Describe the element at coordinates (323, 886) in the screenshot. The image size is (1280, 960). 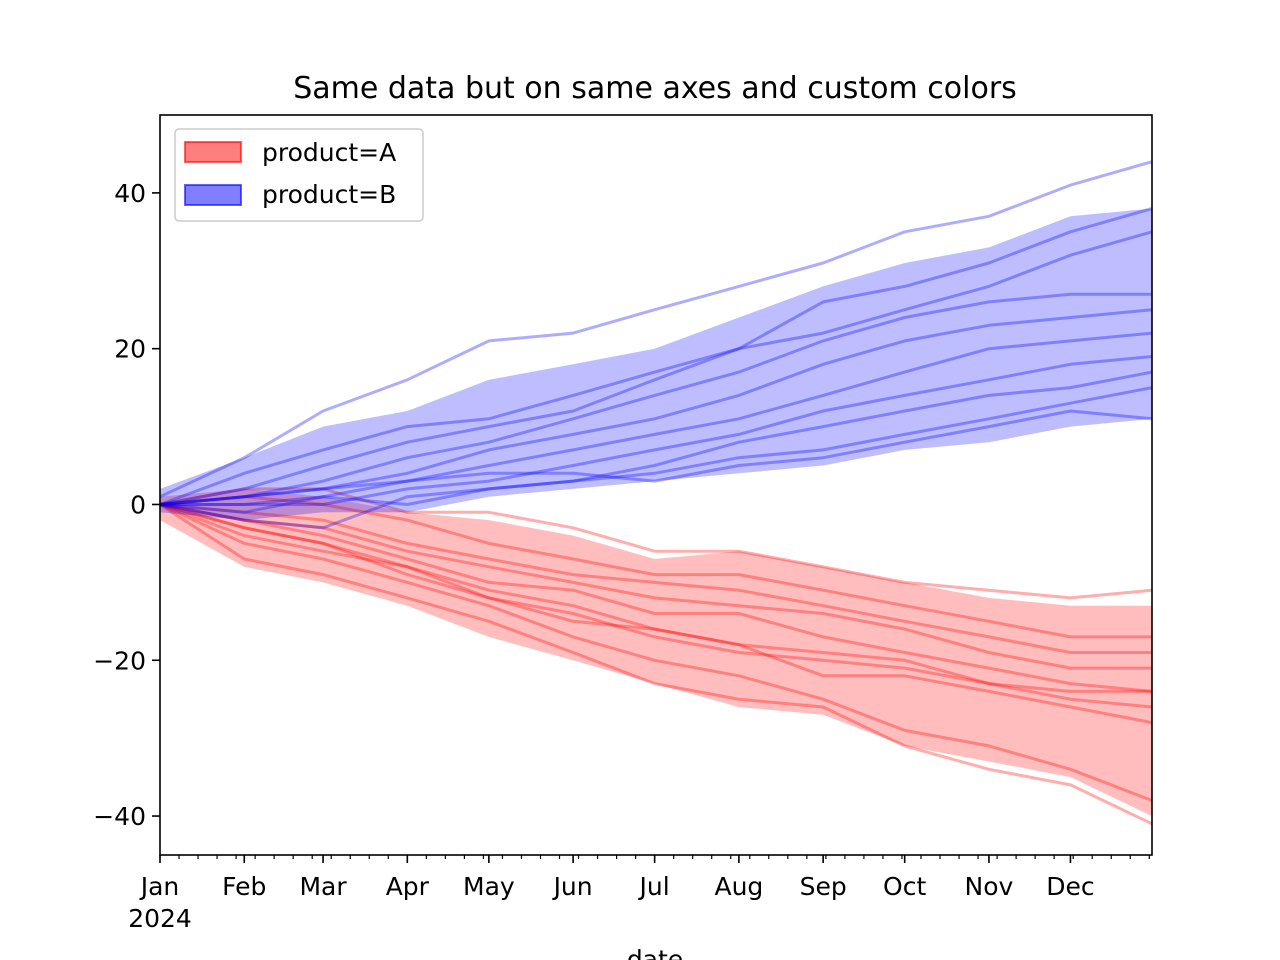
I see `x-tick-label: Mar` at that location.